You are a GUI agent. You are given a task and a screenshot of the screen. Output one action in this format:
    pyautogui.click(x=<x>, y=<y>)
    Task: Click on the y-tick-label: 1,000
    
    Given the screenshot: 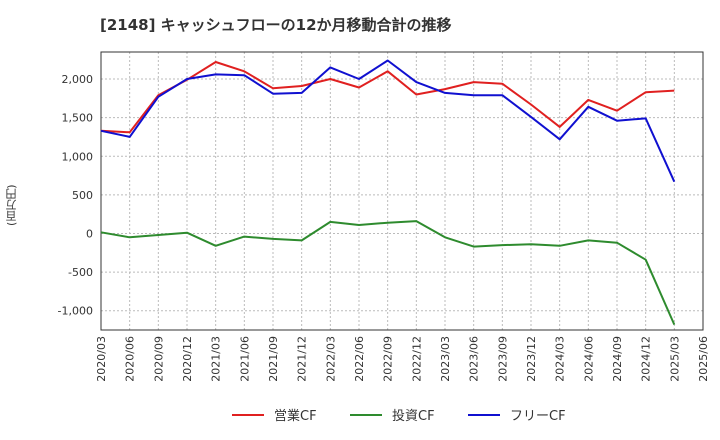 What is the action you would take?
    pyautogui.click(x=78, y=156)
    